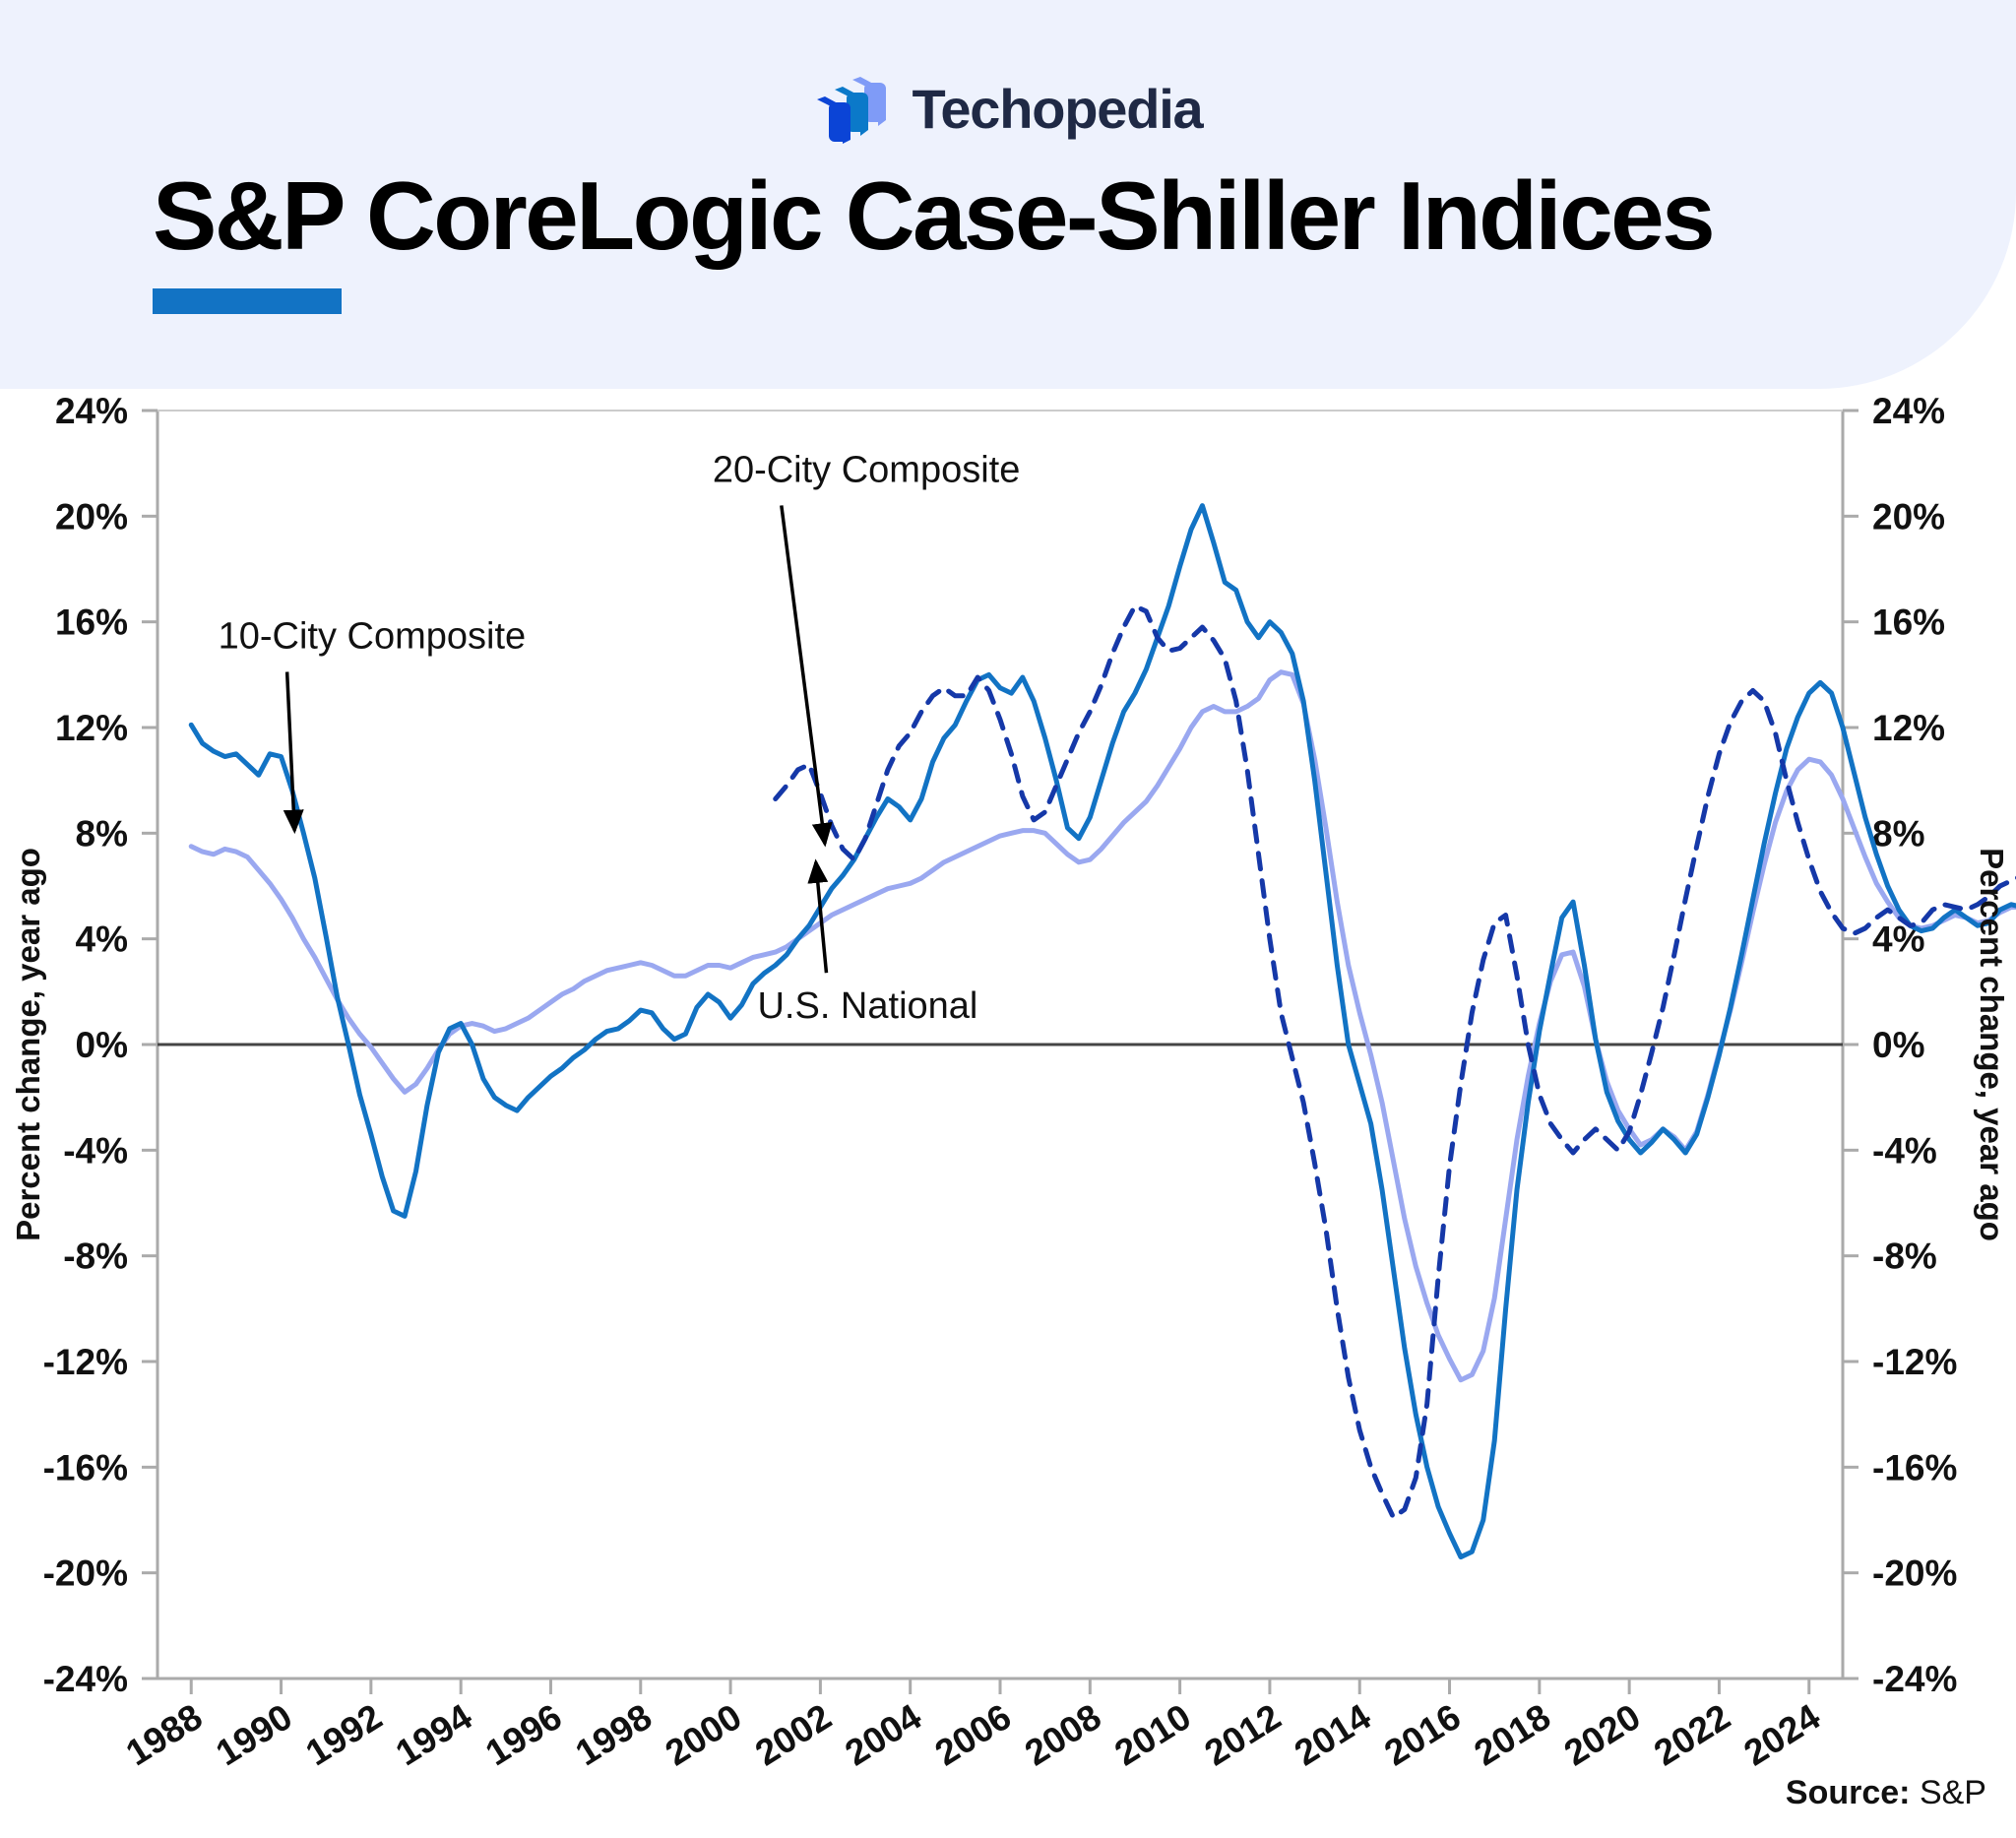  What do you see at coordinates (91, 516) in the screenshot?
I see `y-axis-left-tick-label: 20%` at bounding box center [91, 516].